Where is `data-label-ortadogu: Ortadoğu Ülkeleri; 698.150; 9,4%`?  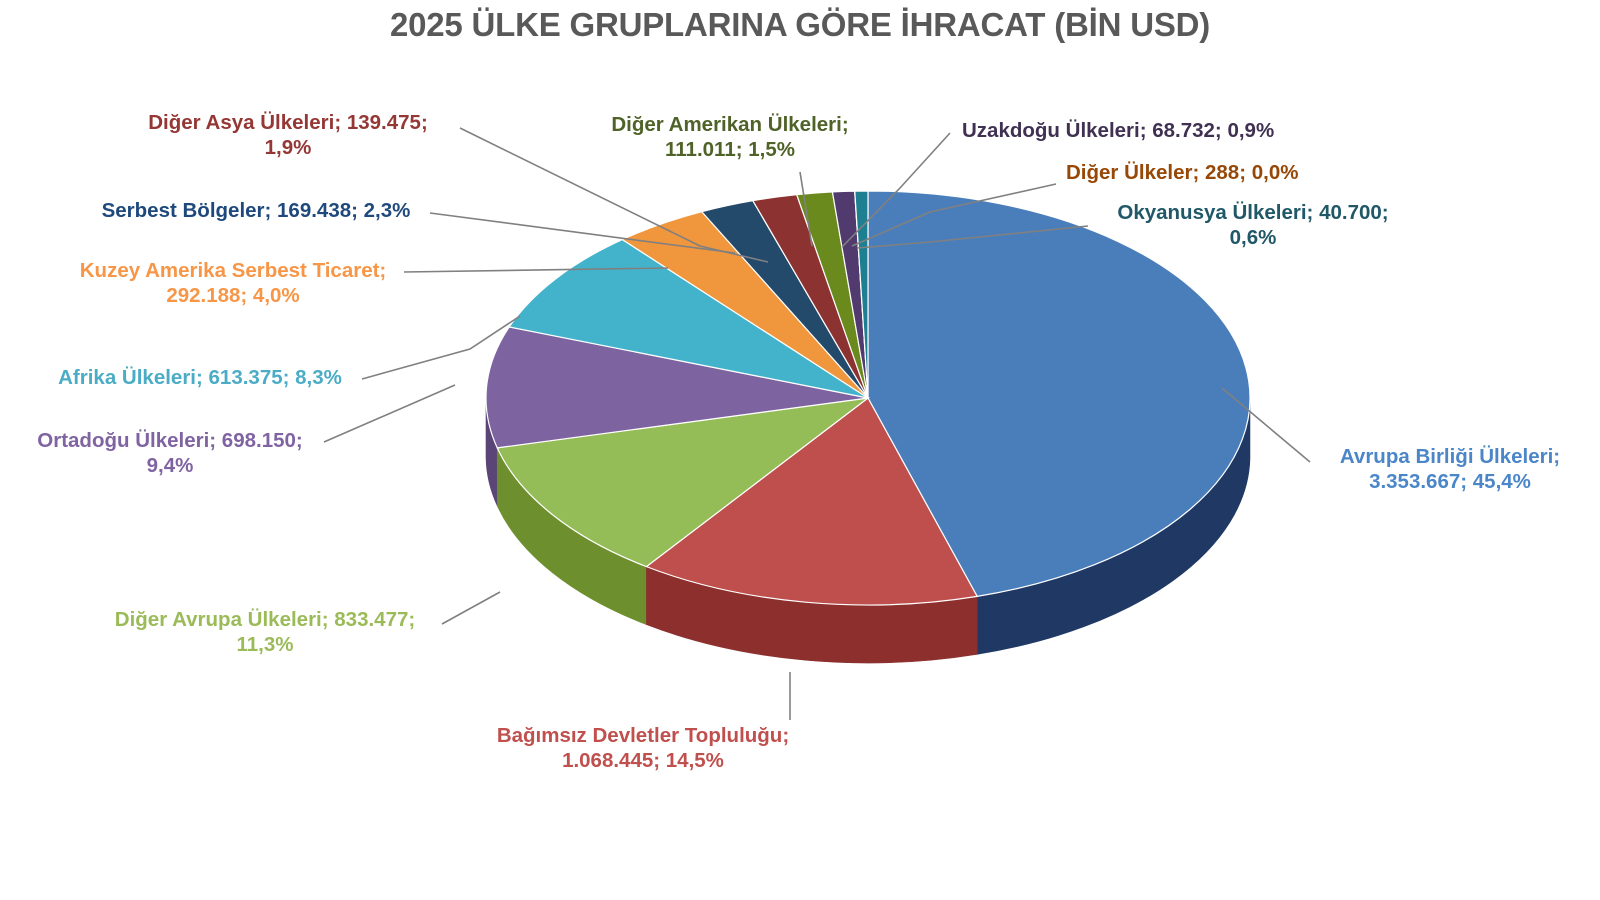 data-label-ortadogu: Ortadoğu Ülkeleri; 698.150; 9,4% is located at coordinates (170, 453).